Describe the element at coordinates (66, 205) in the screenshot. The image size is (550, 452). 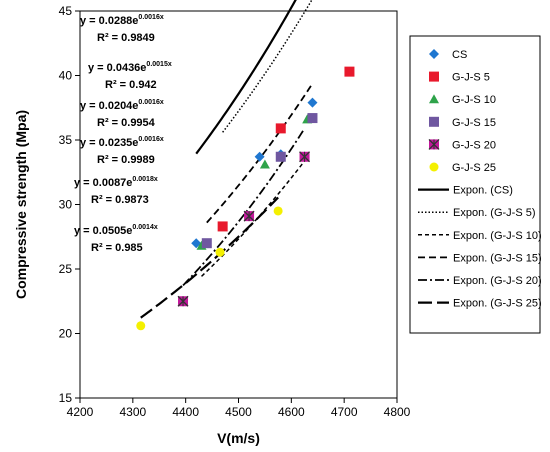
I see `y-tick-label: 30` at that location.